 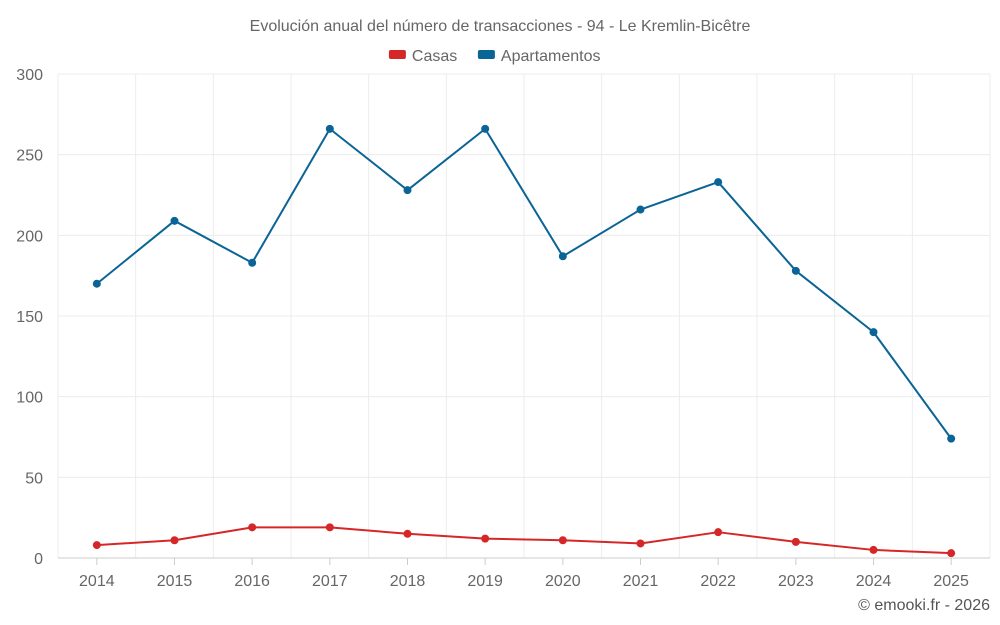 What do you see at coordinates (796, 581) in the screenshot?
I see `x-tick-label: 2023` at bounding box center [796, 581].